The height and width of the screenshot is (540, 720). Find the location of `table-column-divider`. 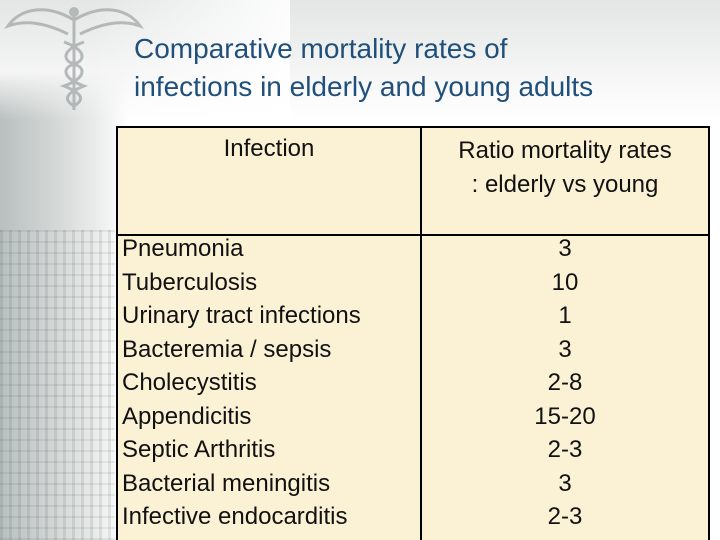

table-column-divider is located at coordinates (421, 334).